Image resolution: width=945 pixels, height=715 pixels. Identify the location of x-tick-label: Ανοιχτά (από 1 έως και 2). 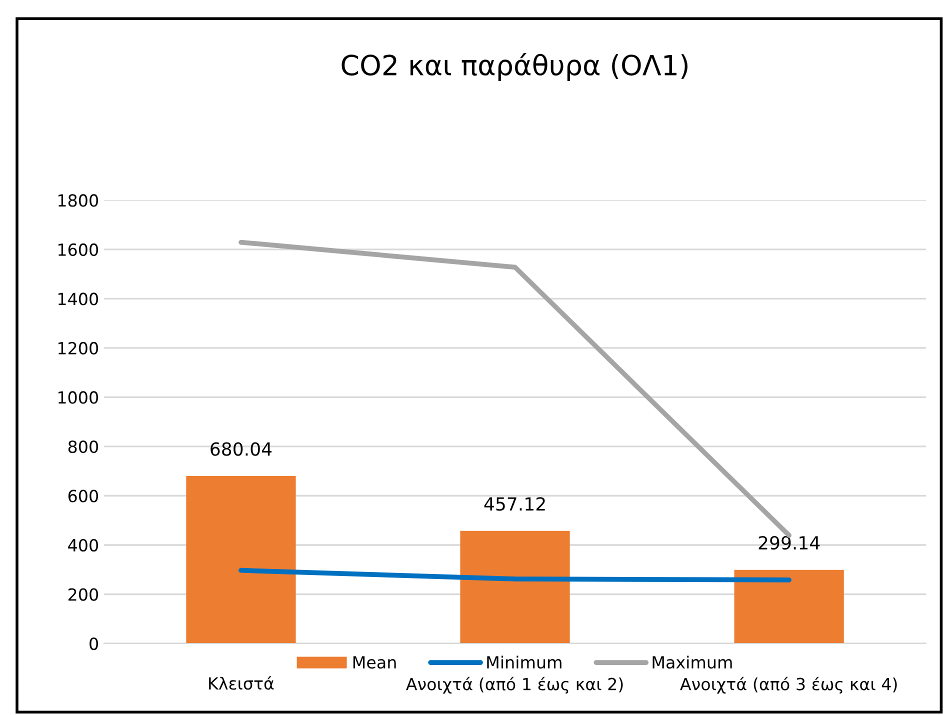
(514, 685).